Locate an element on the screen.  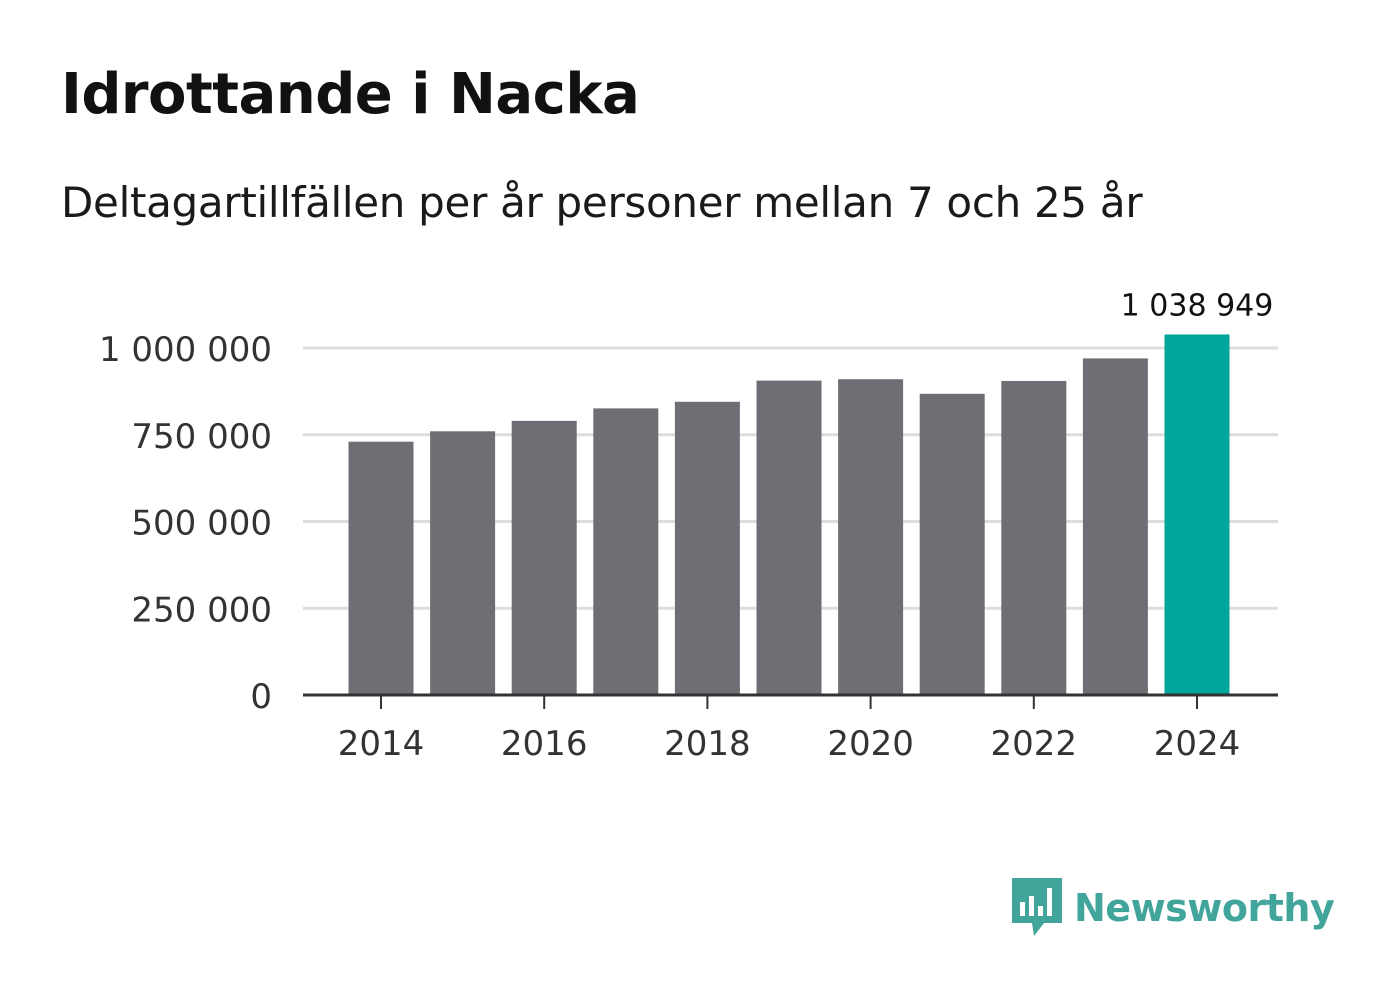
x-tick-label: 2022 is located at coordinates (1034, 744).